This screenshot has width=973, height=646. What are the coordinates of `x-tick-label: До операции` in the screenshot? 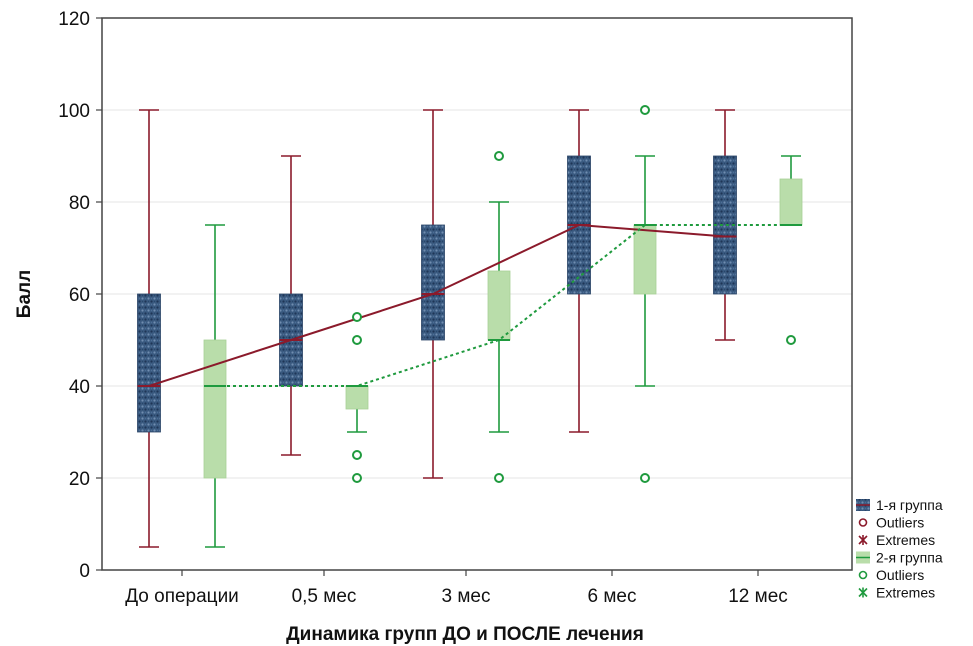 It's located at (182, 596).